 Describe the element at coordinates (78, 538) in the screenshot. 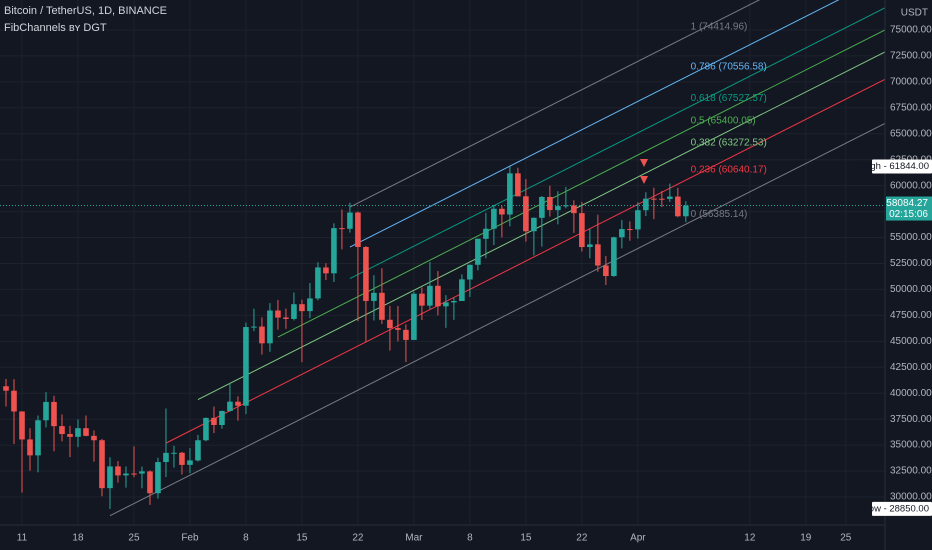

I see `x-tick-label: 18` at that location.